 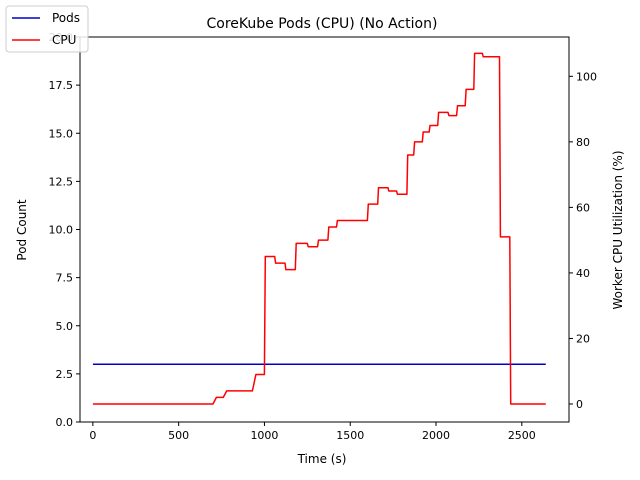 What do you see at coordinates (583, 207) in the screenshot?
I see `y-right-tick-label: 60` at bounding box center [583, 207].